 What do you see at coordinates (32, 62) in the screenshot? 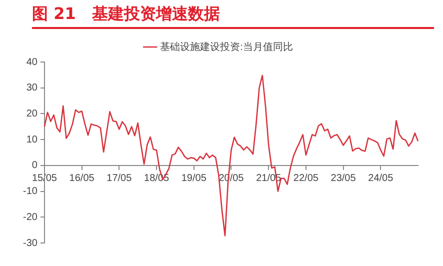
I see `y-tick-label: 40` at bounding box center [32, 62].